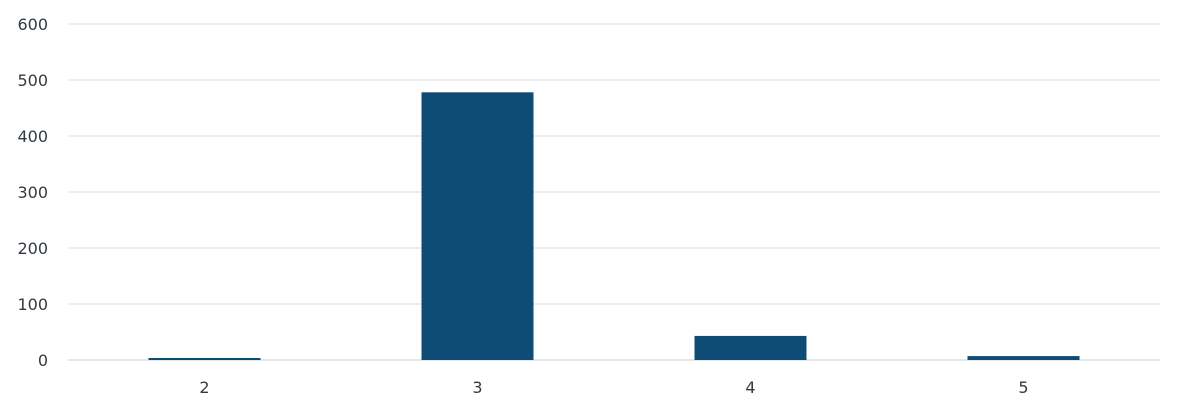 Image resolution: width=1187 pixels, height=399 pixels. What do you see at coordinates (204, 387) in the screenshot?
I see `x-tick-label: 2` at bounding box center [204, 387].